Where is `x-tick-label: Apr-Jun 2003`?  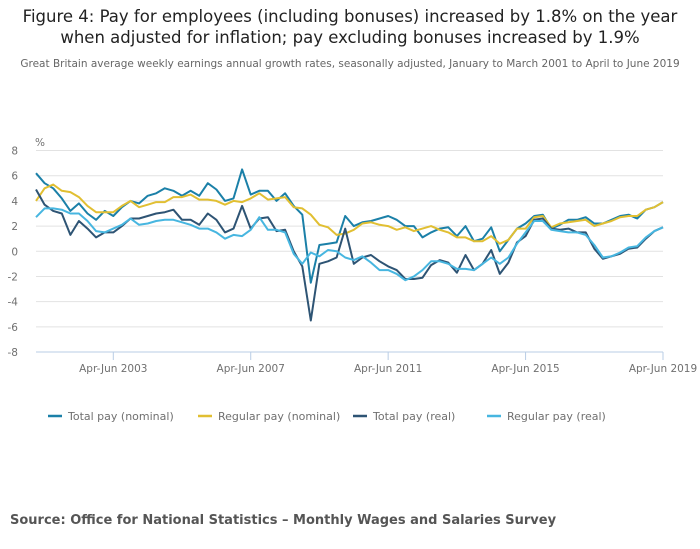
x-tick-label: Apr-Jun 2003 is located at coordinates (113, 369).